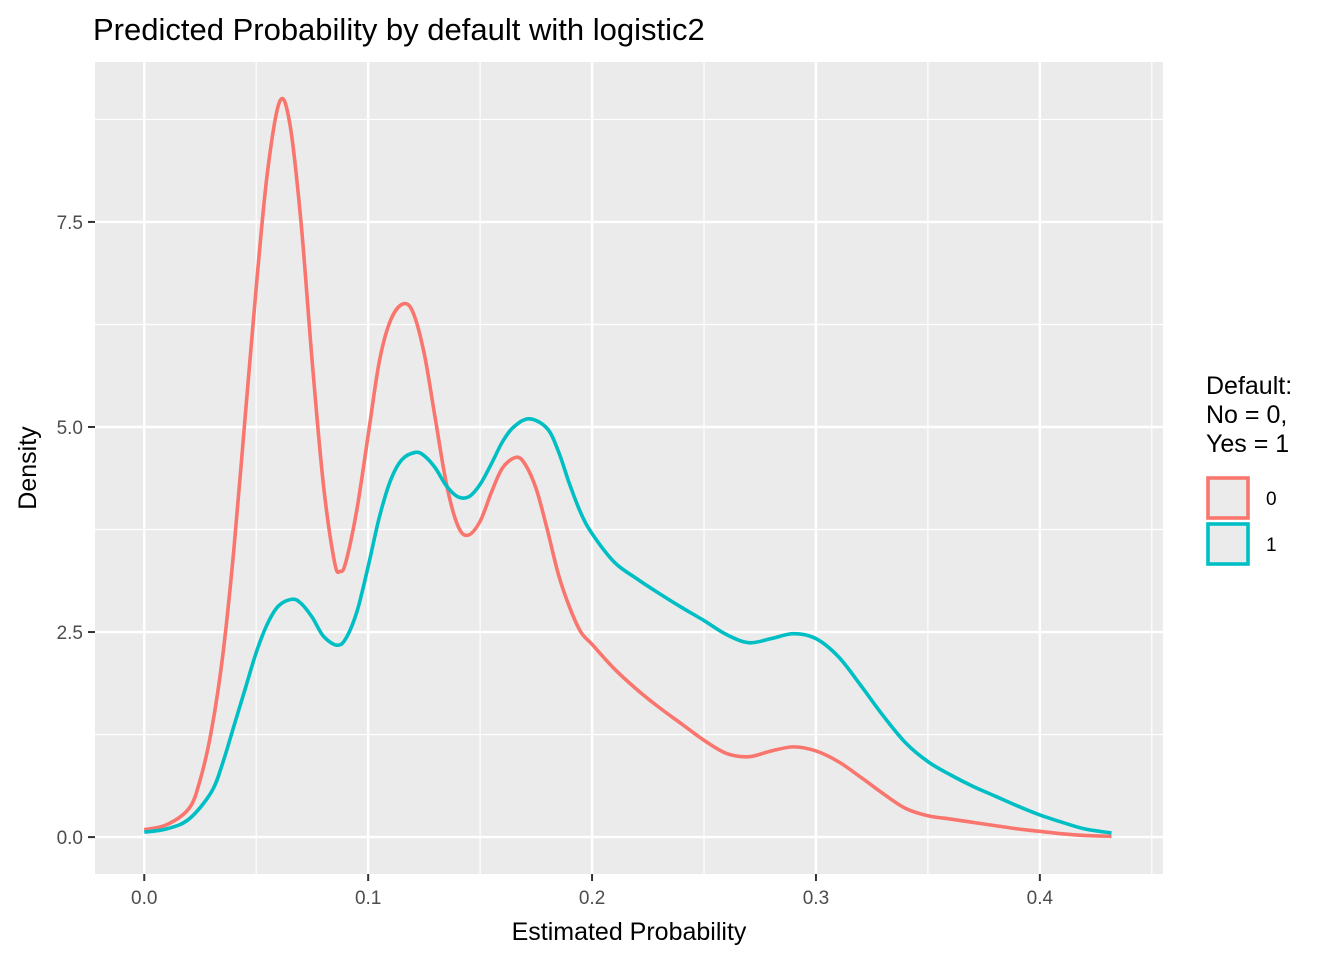 The height and width of the screenshot is (960, 1344). I want to click on x-tick-label-3: 0.3, so click(816, 898).